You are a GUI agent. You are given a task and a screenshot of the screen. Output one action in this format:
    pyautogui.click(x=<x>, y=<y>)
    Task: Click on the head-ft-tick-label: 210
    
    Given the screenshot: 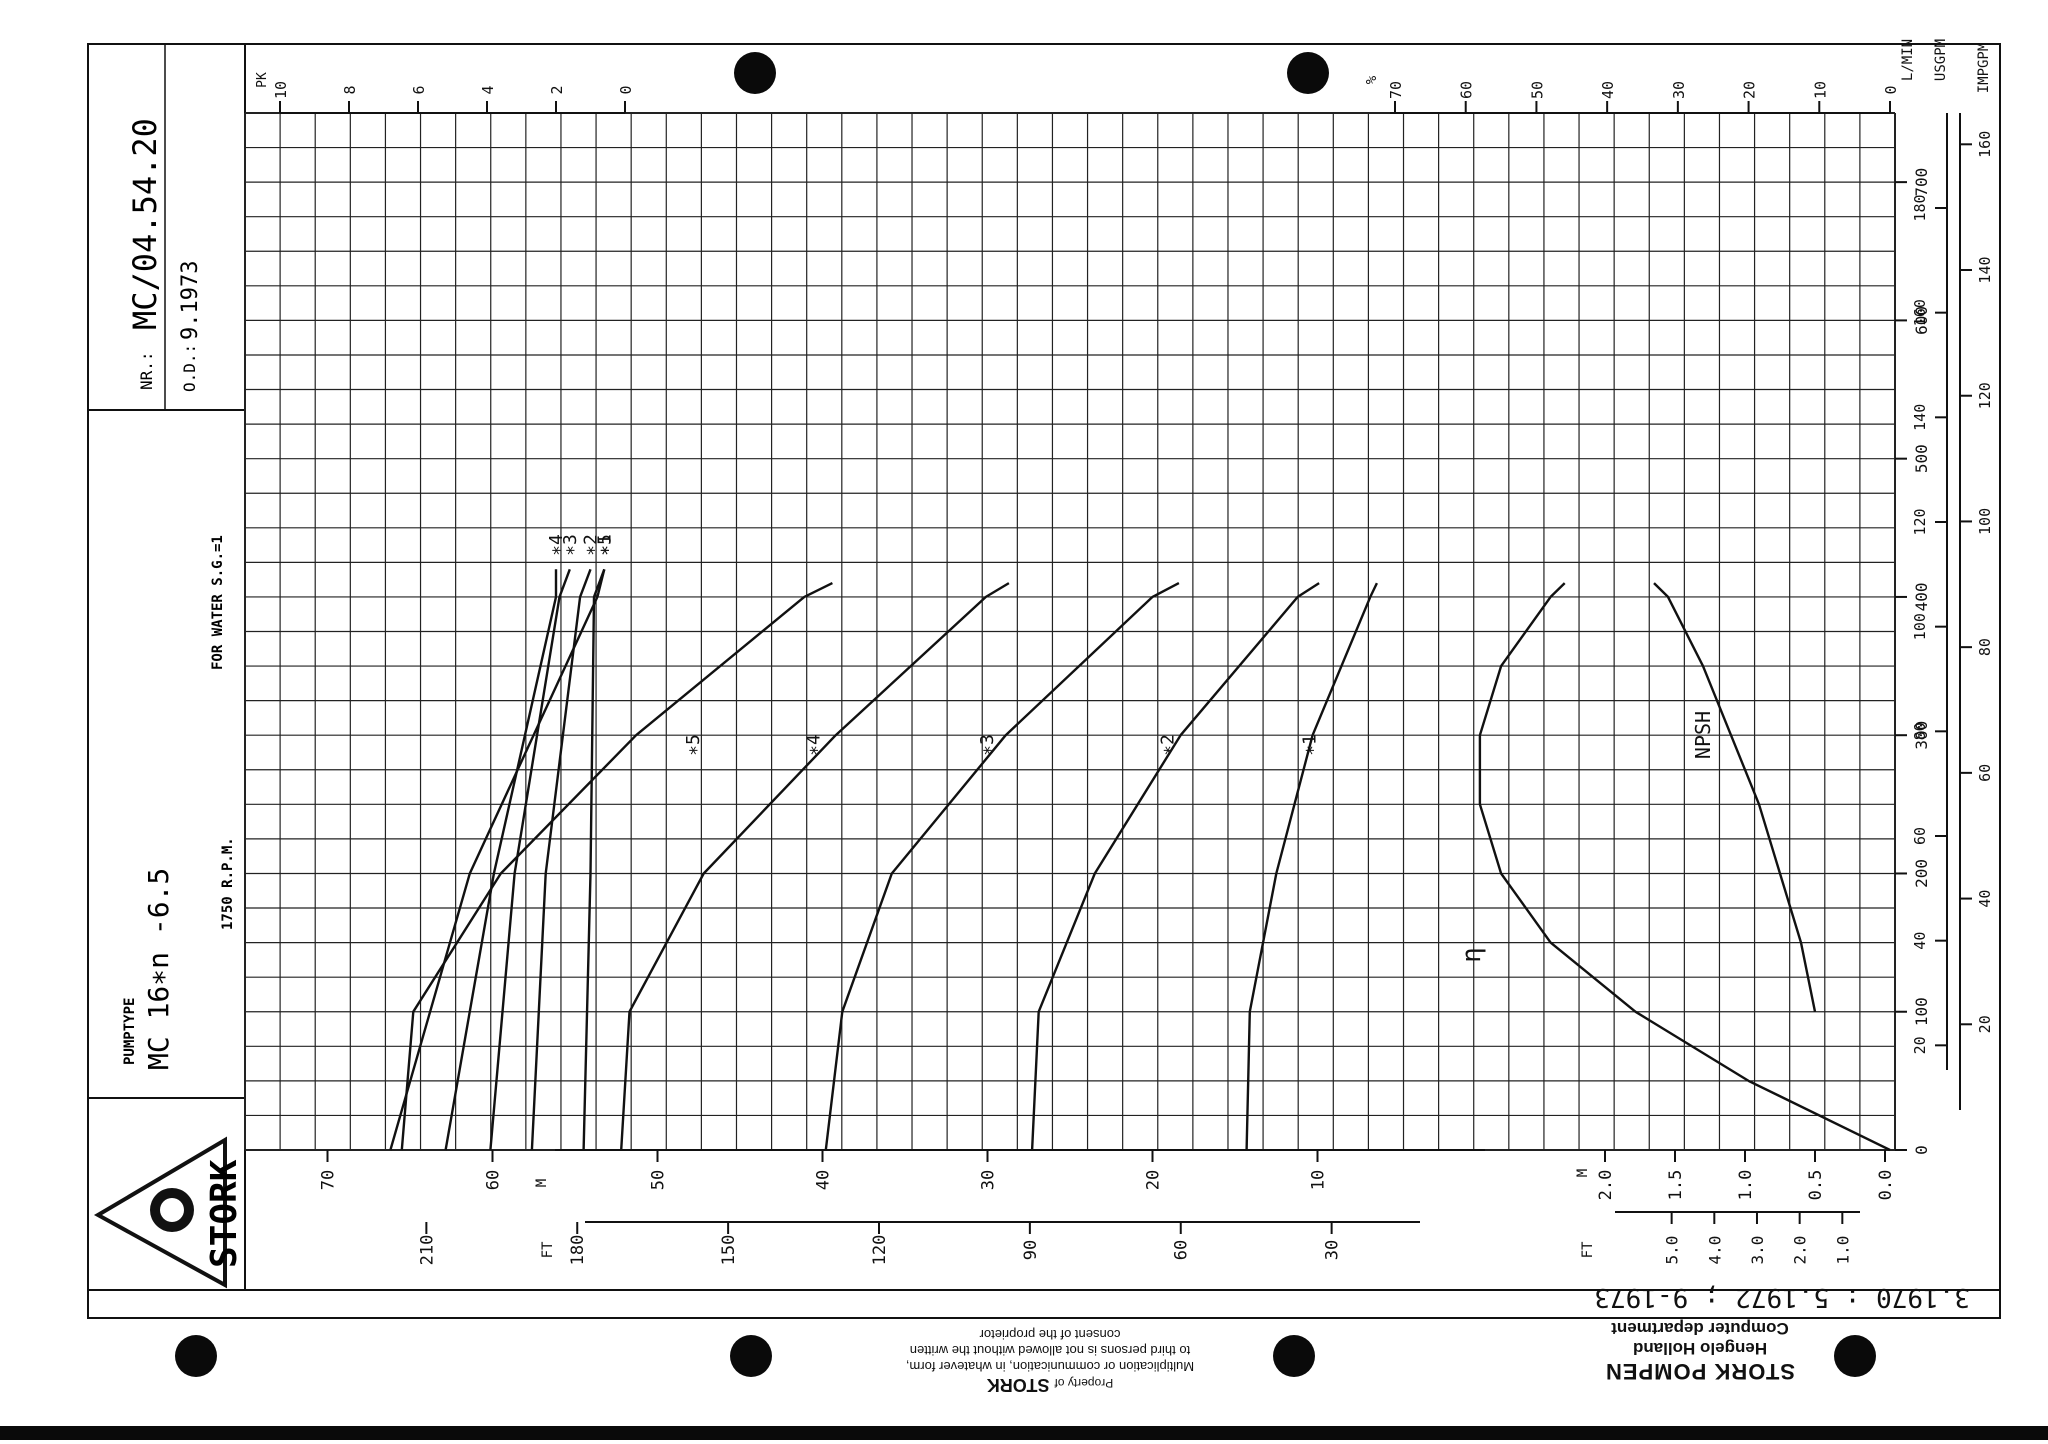 What is the action you would take?
    pyautogui.click(x=427, y=1250)
    